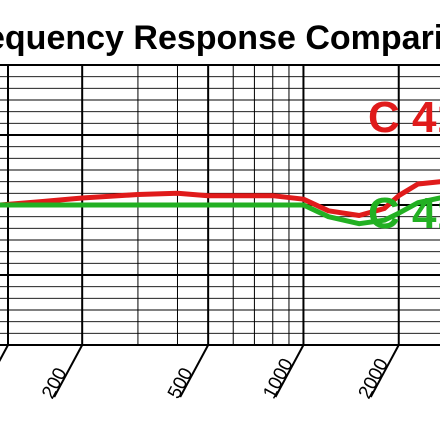 This screenshot has height=430, width=440. Describe the element at coordinates (54, 383) in the screenshot. I see `x-tick-label: 200` at that location.